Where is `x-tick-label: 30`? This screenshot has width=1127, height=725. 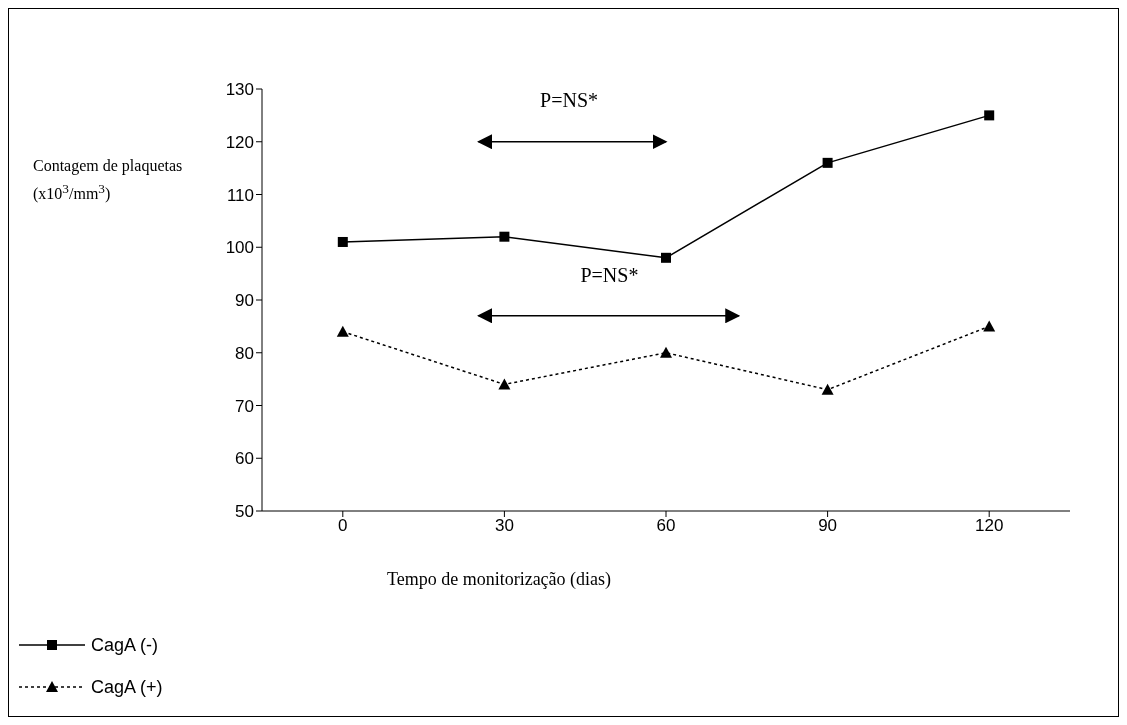
x-tick-label: 30 is located at coordinates (504, 526).